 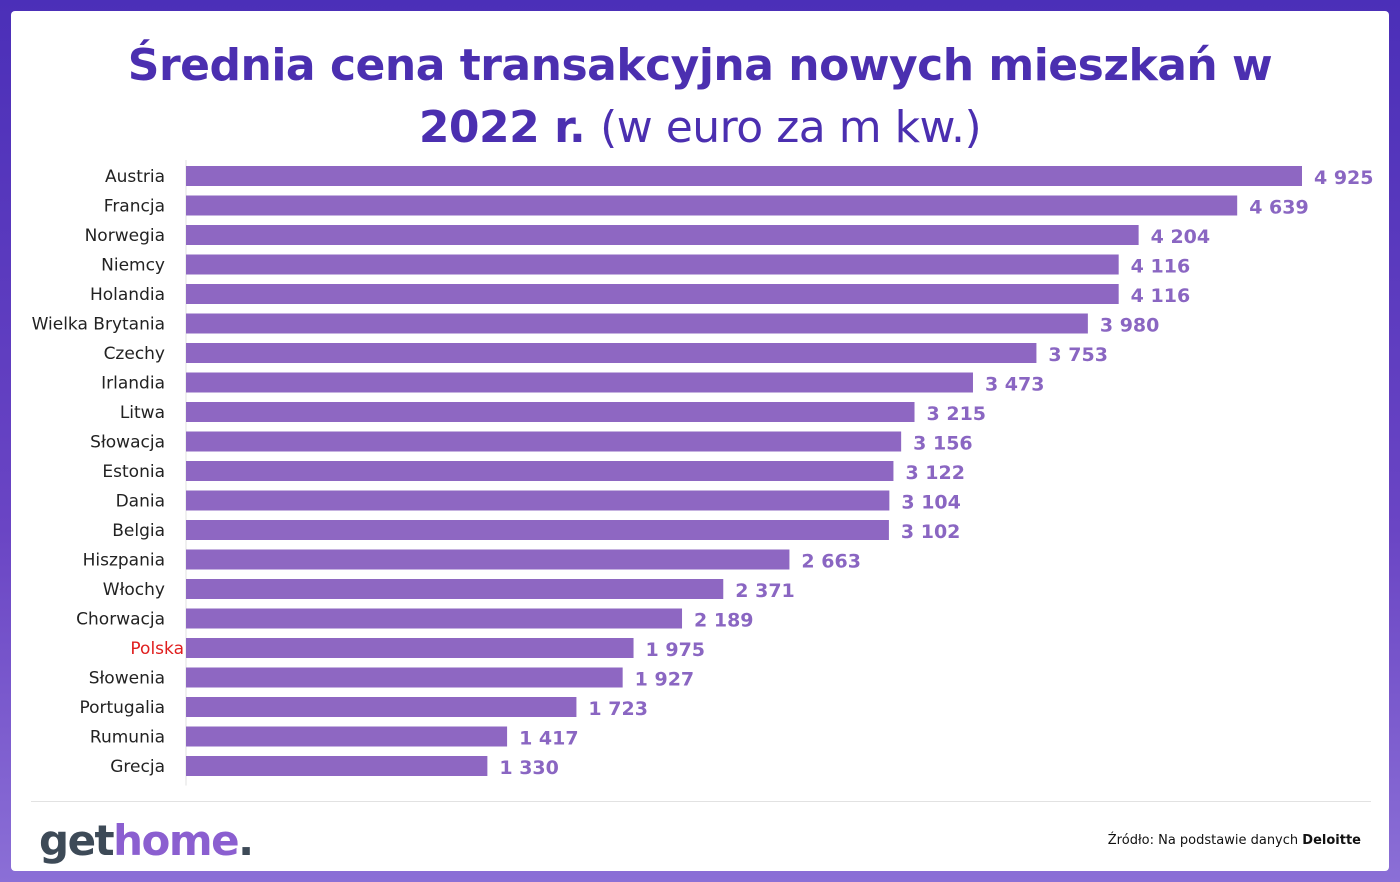 I want to click on bar-hiszpania, so click(x=488, y=559).